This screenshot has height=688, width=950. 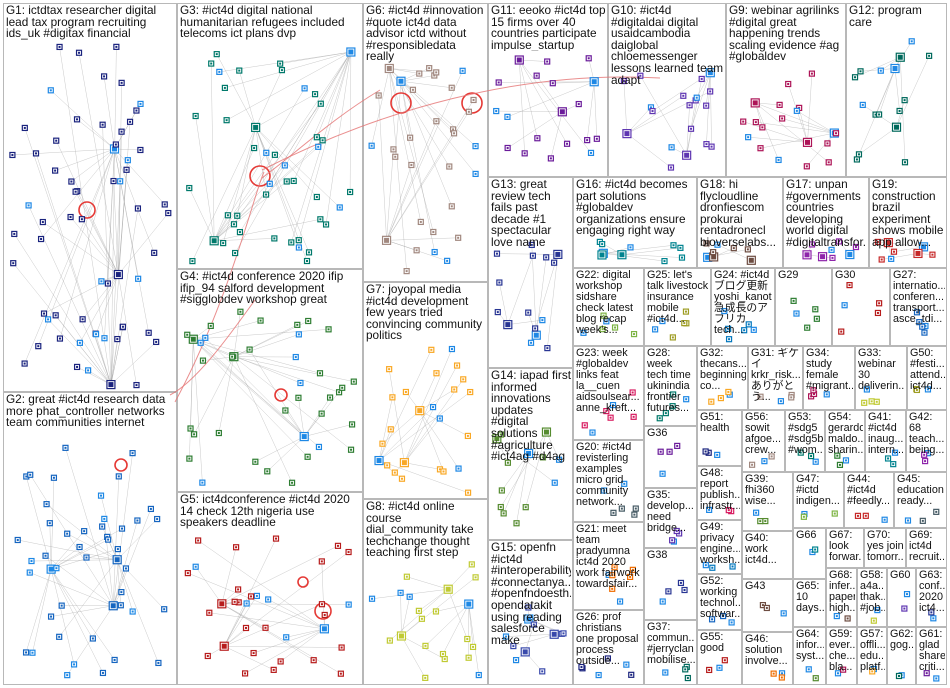 What do you see at coordinates (927, 378) in the screenshot?
I see `group-box-g50` at bounding box center [927, 378].